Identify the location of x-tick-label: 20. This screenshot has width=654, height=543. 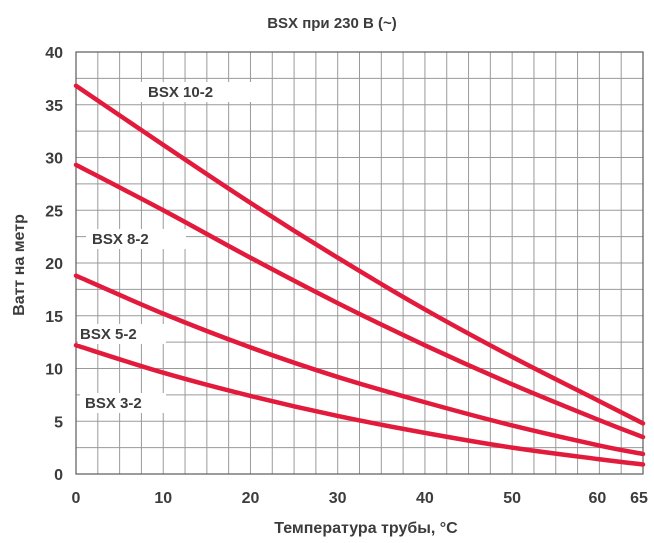
(251, 498).